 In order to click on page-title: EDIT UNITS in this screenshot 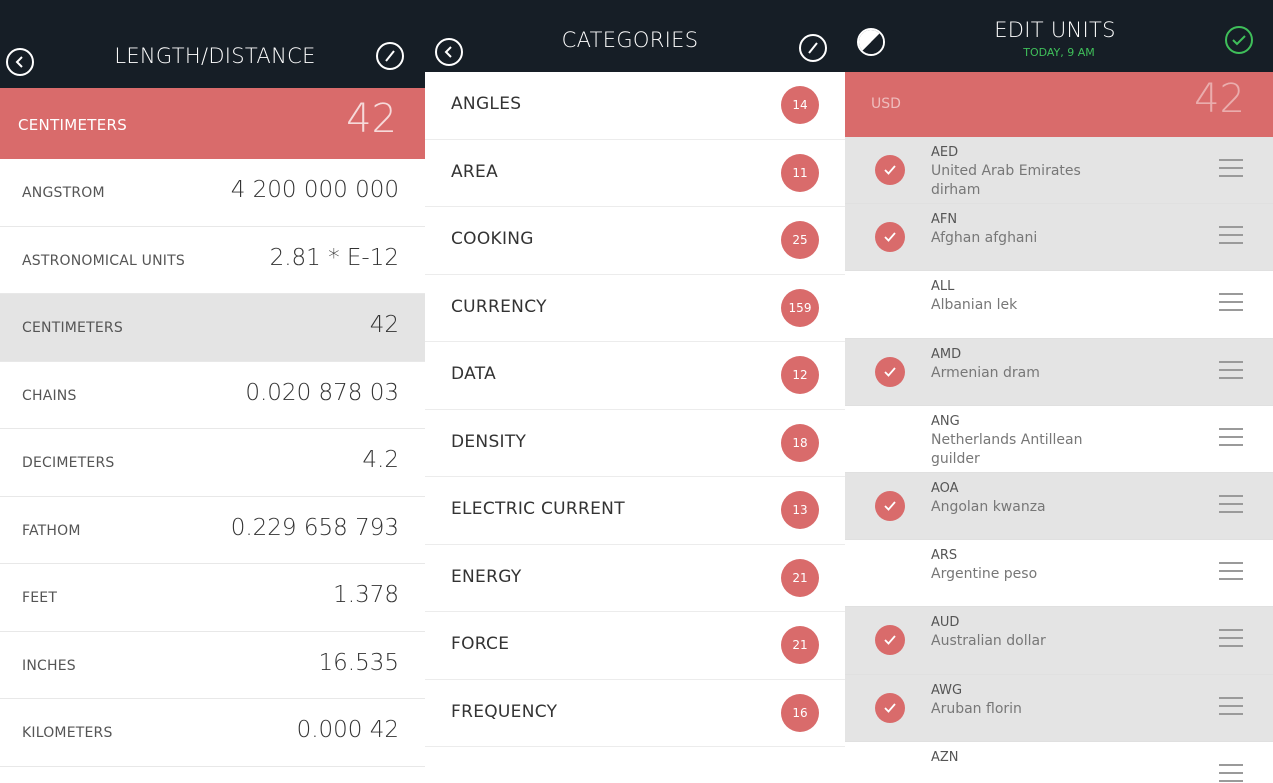, I will do `click(1055, 30)`.